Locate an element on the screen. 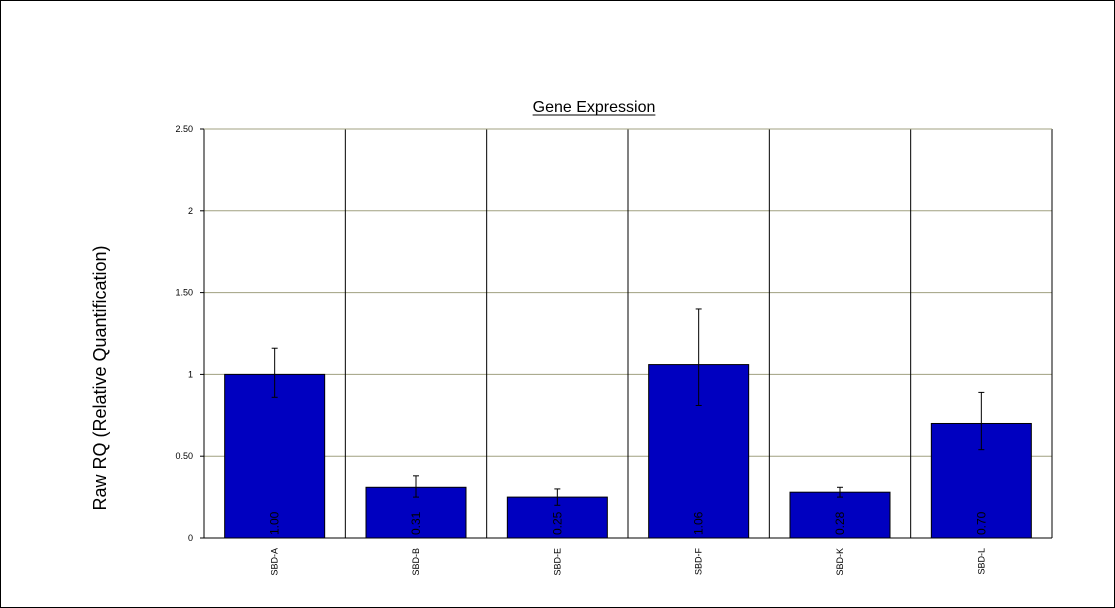 This screenshot has height=608, width=1115. y-tick-labels: 0 0.50 1 1.50 2 2.50 is located at coordinates (184, 333).